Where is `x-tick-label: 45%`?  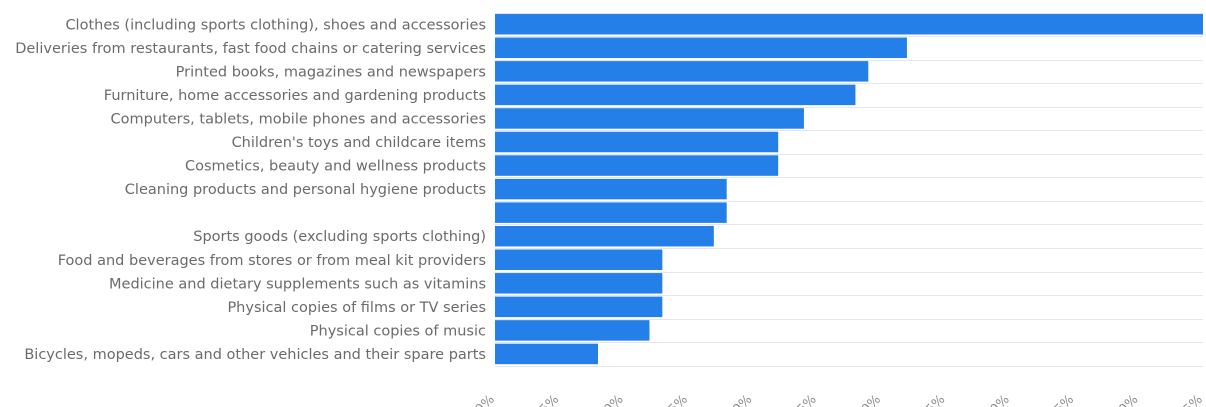 x-tick-label: 45% is located at coordinates (1061, 399).